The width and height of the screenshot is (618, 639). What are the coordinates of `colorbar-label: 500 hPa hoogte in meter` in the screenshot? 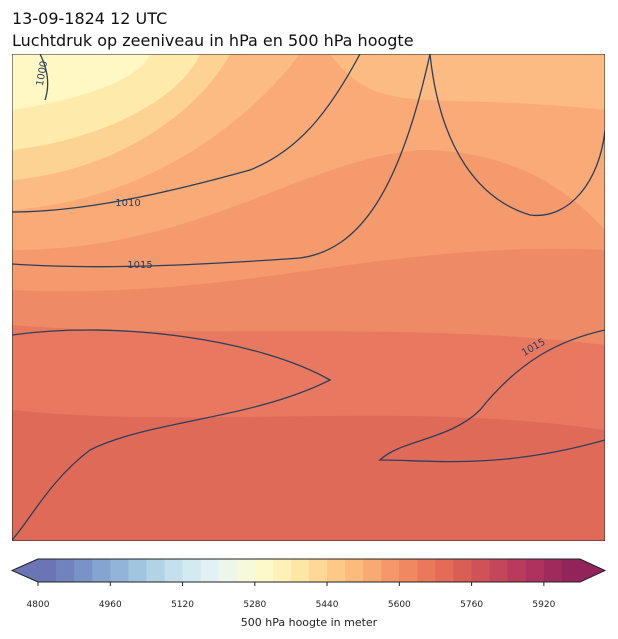 It's located at (309, 622).